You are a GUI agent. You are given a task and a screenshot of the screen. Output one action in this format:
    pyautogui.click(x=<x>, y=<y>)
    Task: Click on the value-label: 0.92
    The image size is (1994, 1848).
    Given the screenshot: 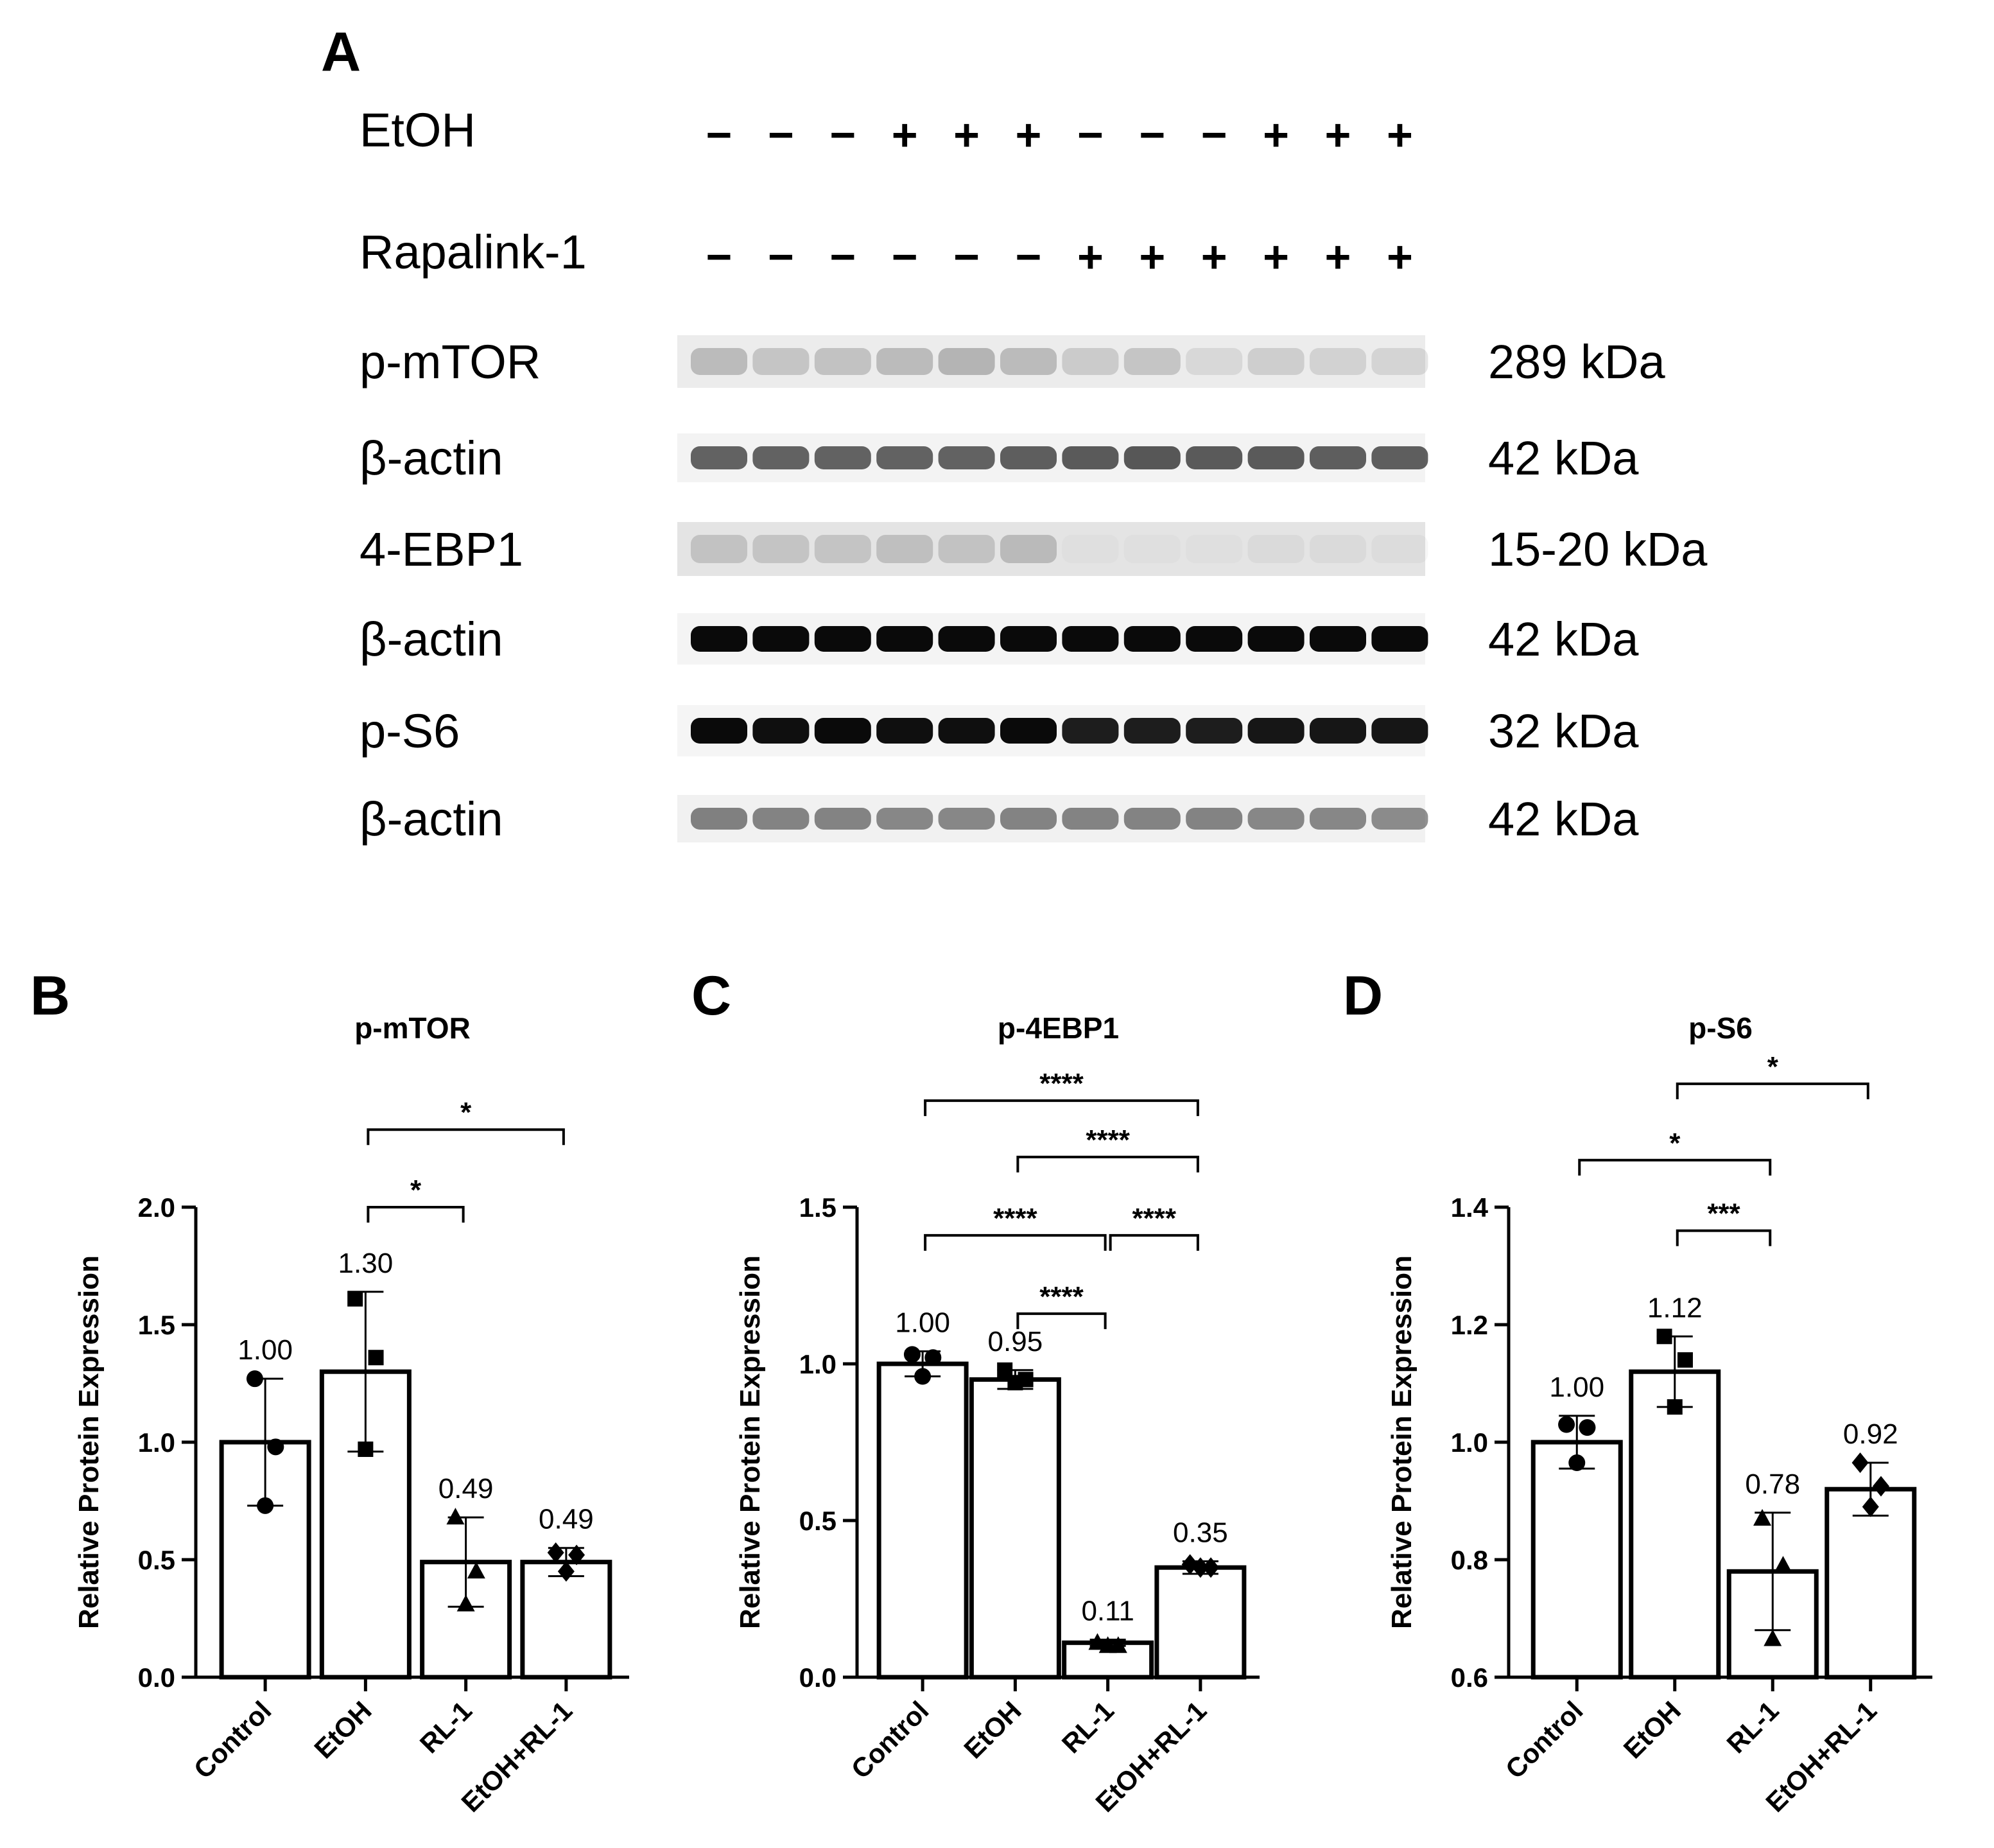 What is the action you would take?
    pyautogui.click(x=1870, y=1434)
    